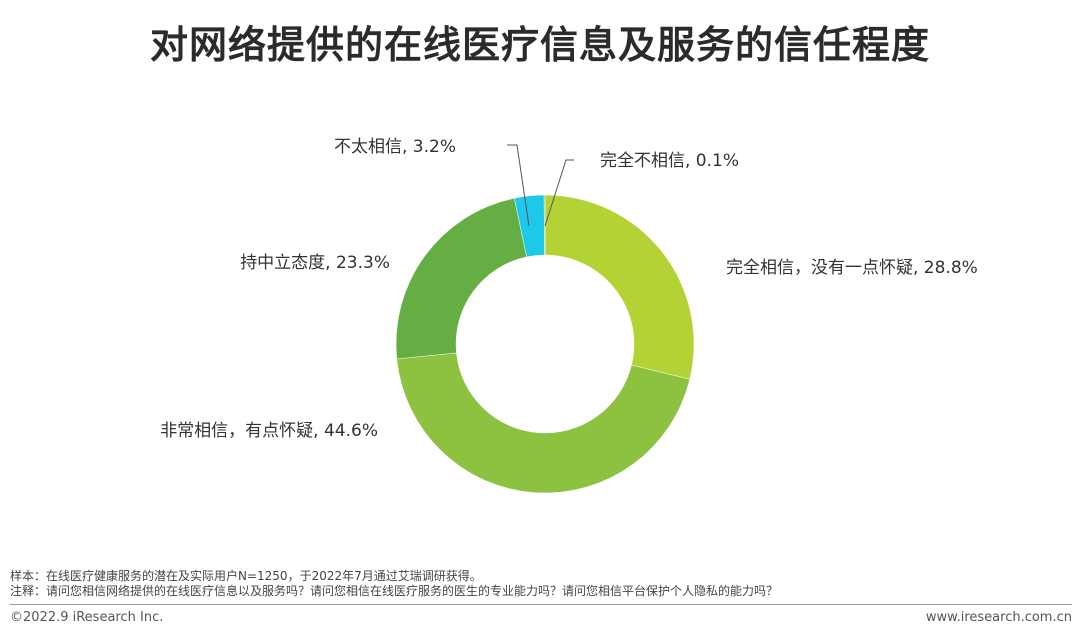 This screenshot has width=1080, height=640. Describe the element at coordinates (395, 147) in the screenshot. I see `slice-label-3: 不太相信, 3.2%` at that location.